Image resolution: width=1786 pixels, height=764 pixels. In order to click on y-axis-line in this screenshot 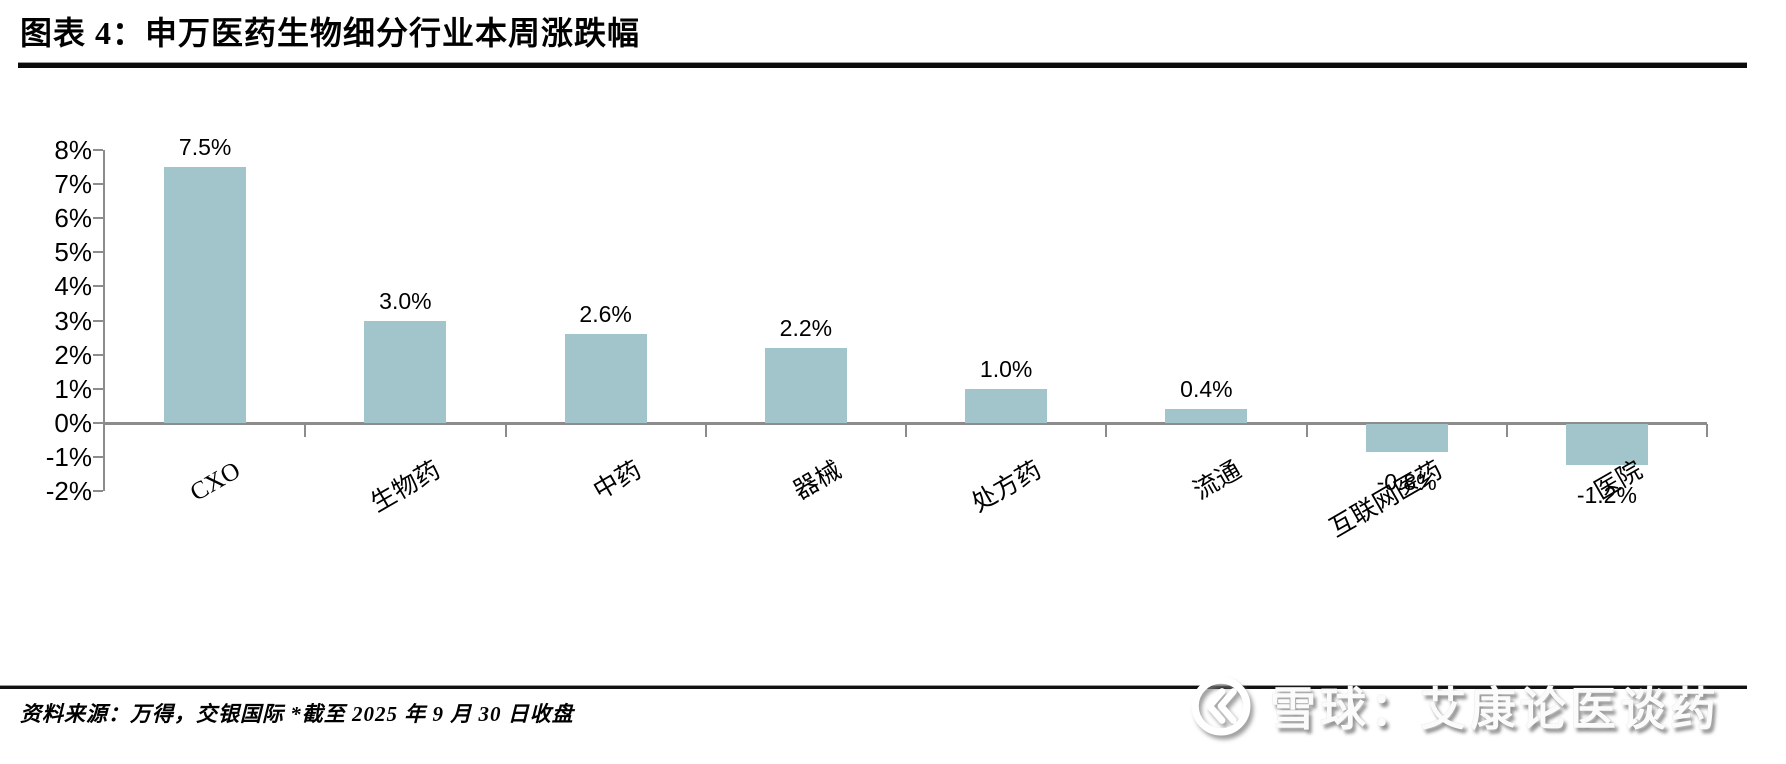, I will do `click(104, 320)`.